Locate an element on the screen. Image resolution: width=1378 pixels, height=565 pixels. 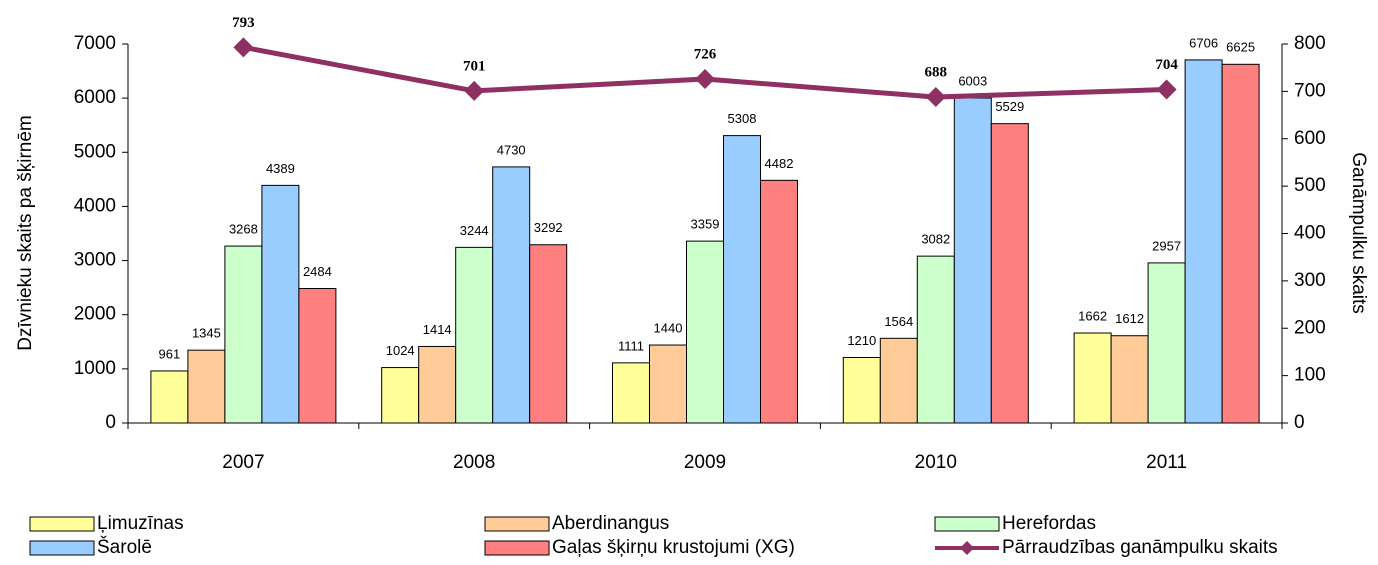
y-tick-label: 2000 is located at coordinates (95, 314).